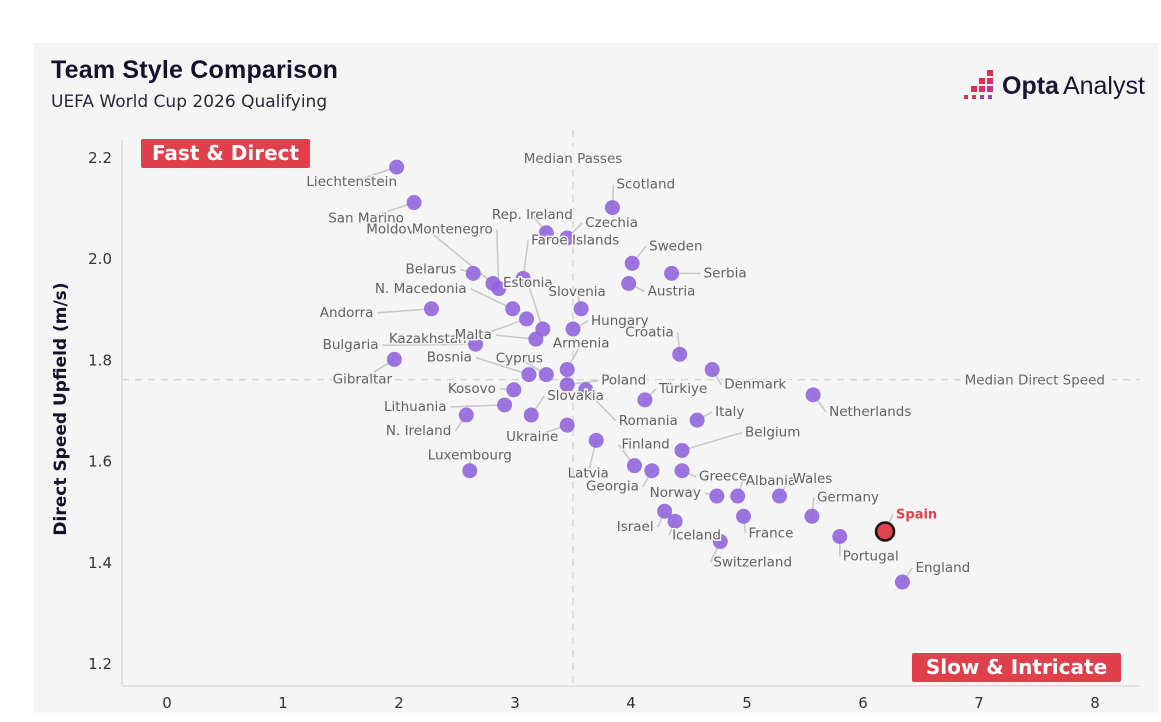  I want to click on data-label: Italy, so click(729, 412).